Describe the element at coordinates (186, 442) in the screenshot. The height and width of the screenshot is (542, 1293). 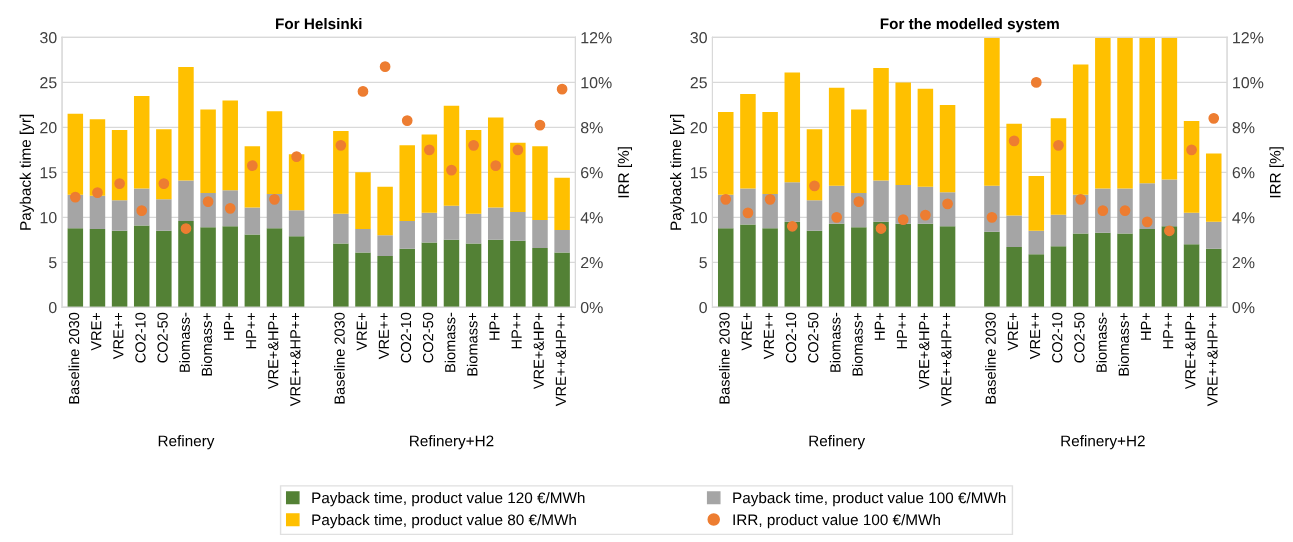
I see `text: Refinery` at that location.